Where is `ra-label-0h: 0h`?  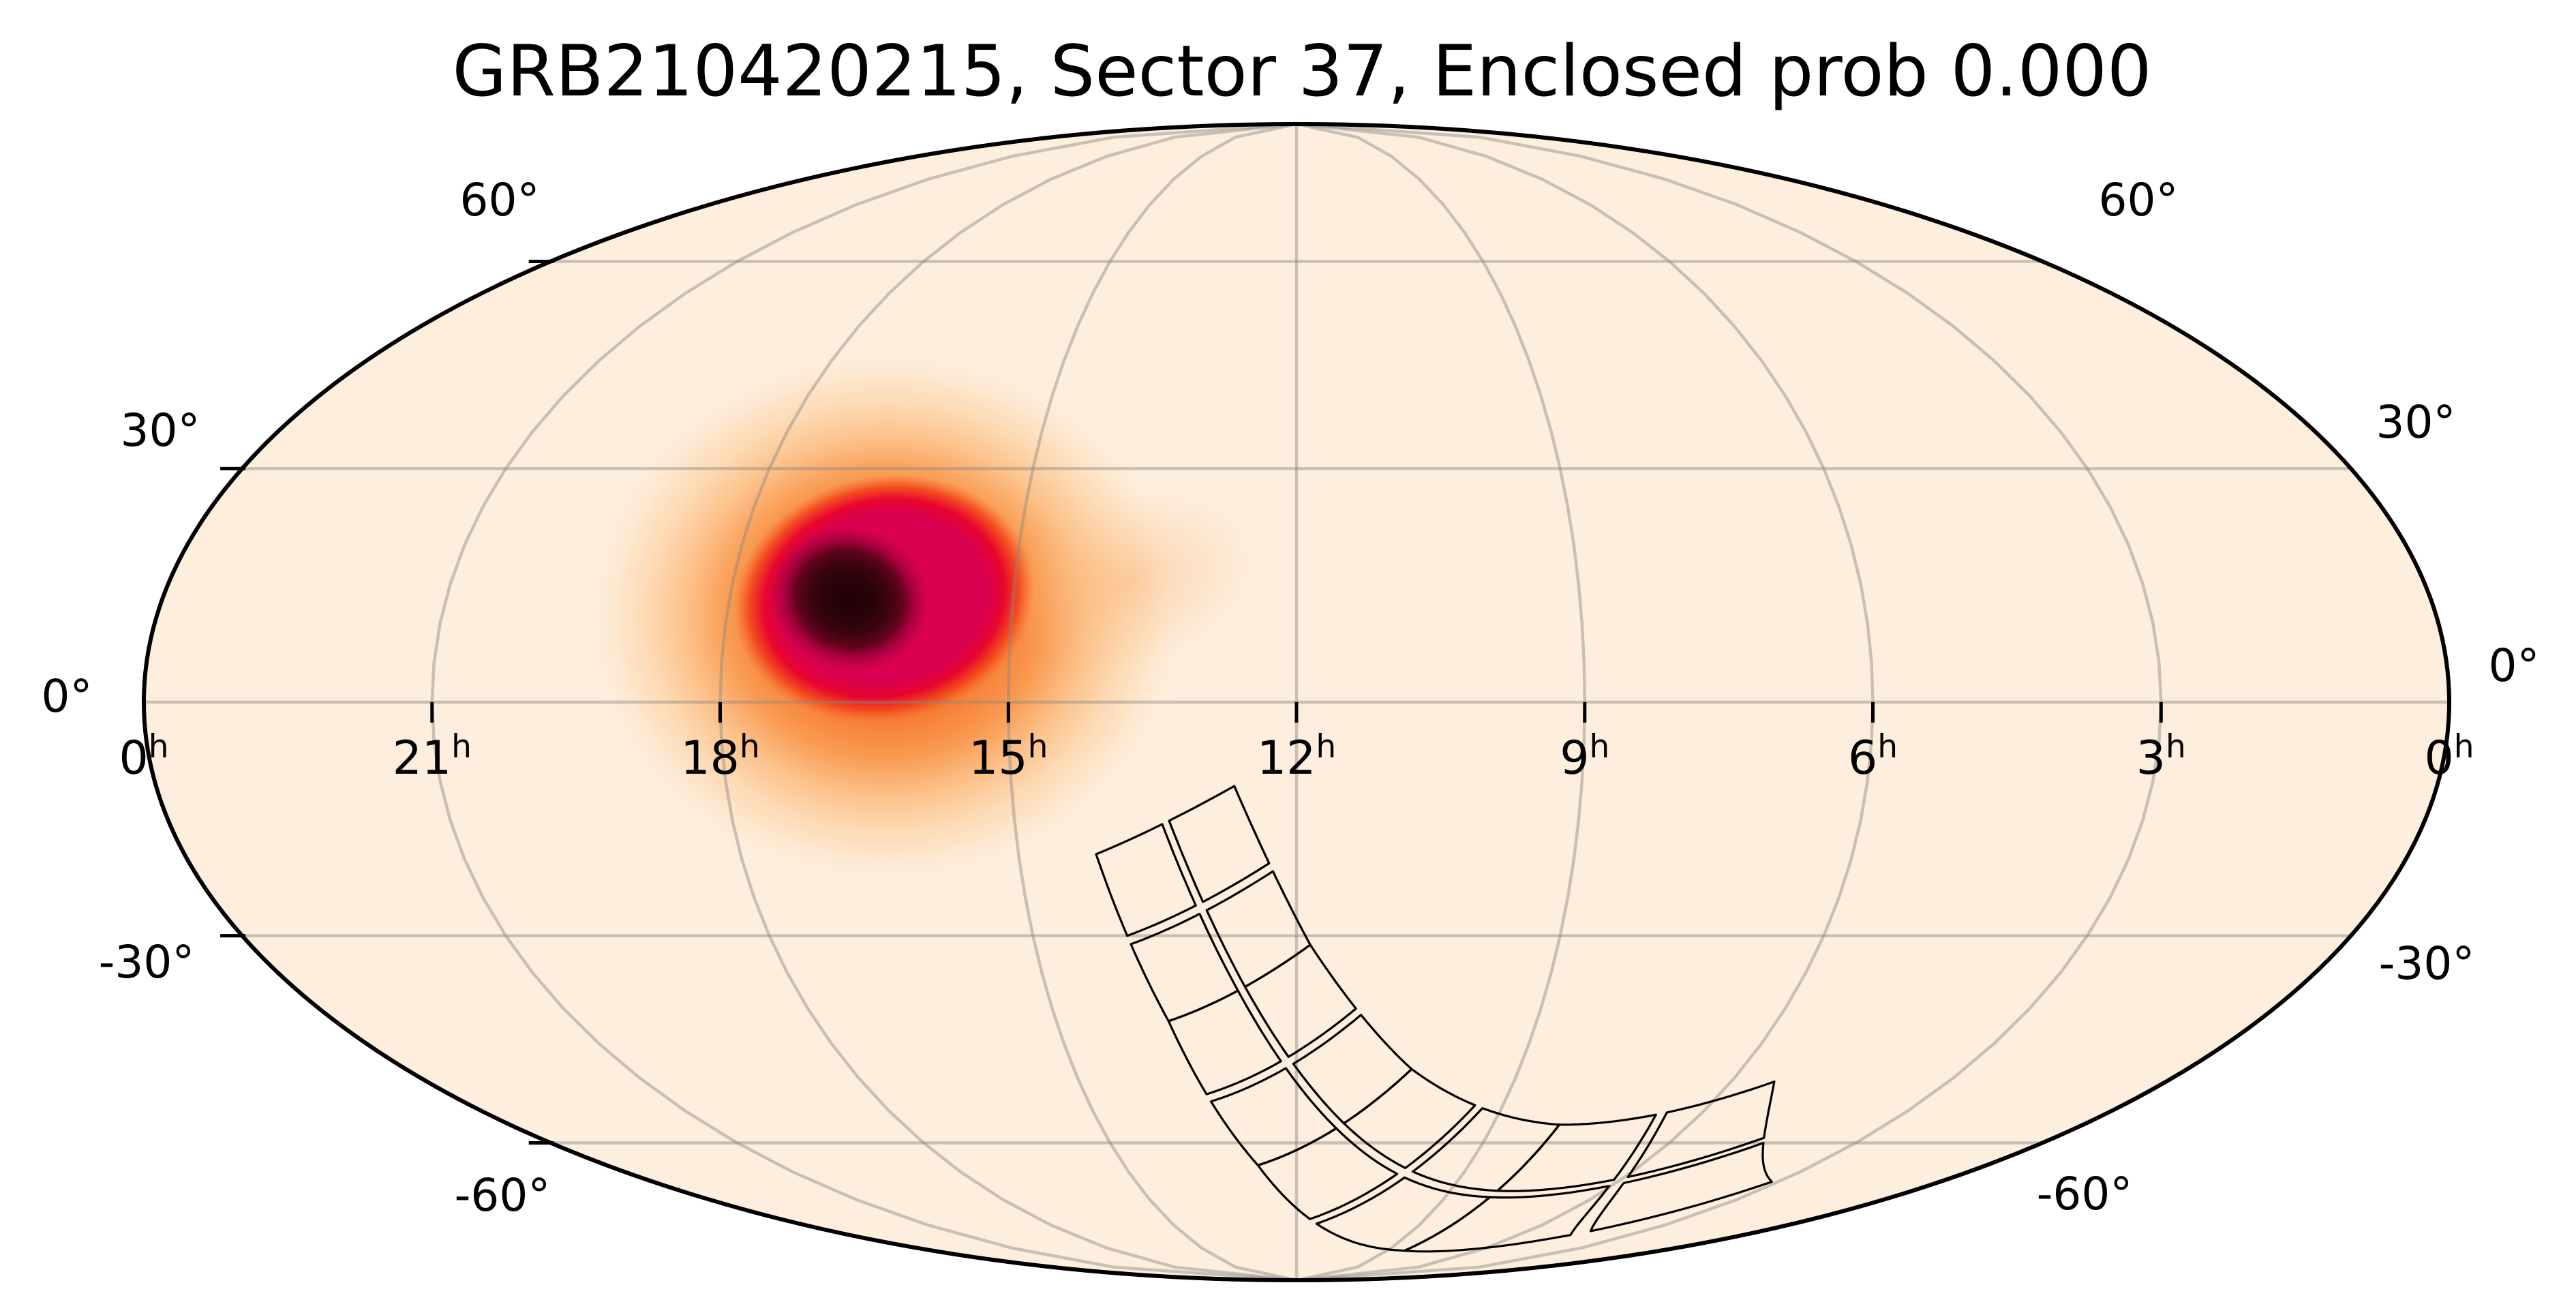 ra-label-0h: 0h is located at coordinates (2449, 756).